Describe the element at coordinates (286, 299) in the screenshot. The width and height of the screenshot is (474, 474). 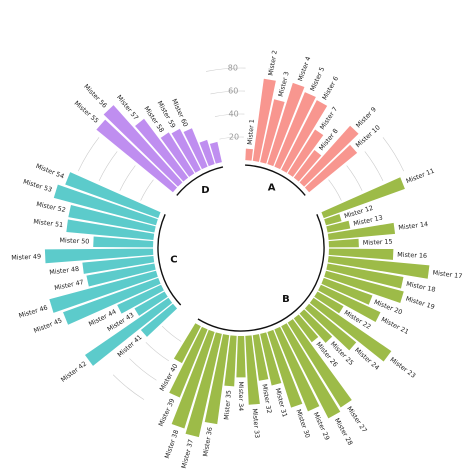
I see `group-label: B` at that location.